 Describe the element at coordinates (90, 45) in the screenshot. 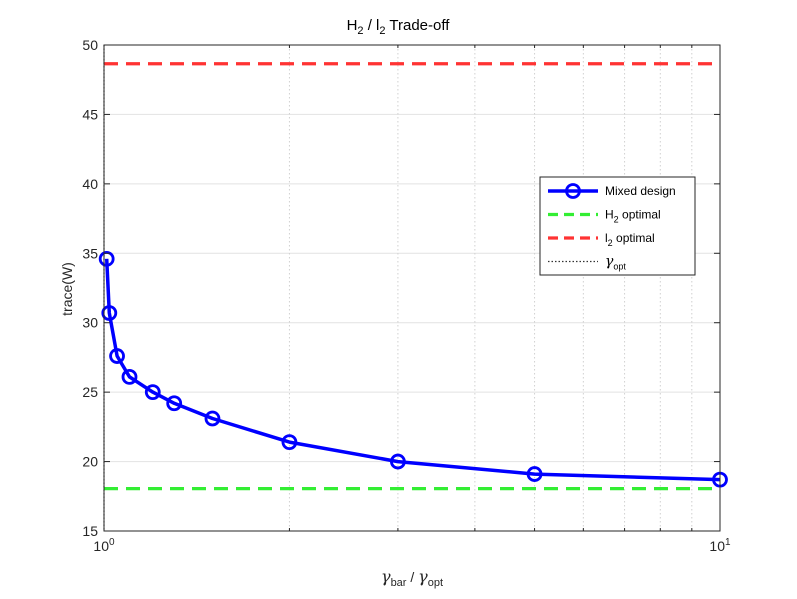

I see `y-tick-label: 50` at that location.